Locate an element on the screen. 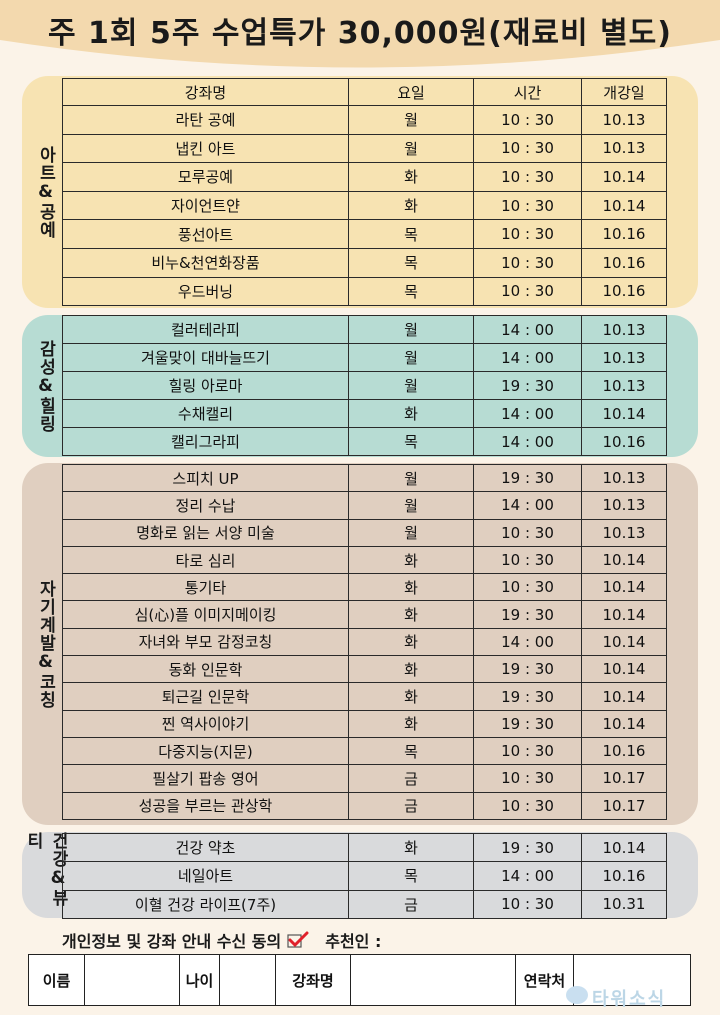 The width and height of the screenshot is (720, 1015). page-title: 주 1회 5주 수업특가 30,000원(재료비 별도) is located at coordinates (360, 33).